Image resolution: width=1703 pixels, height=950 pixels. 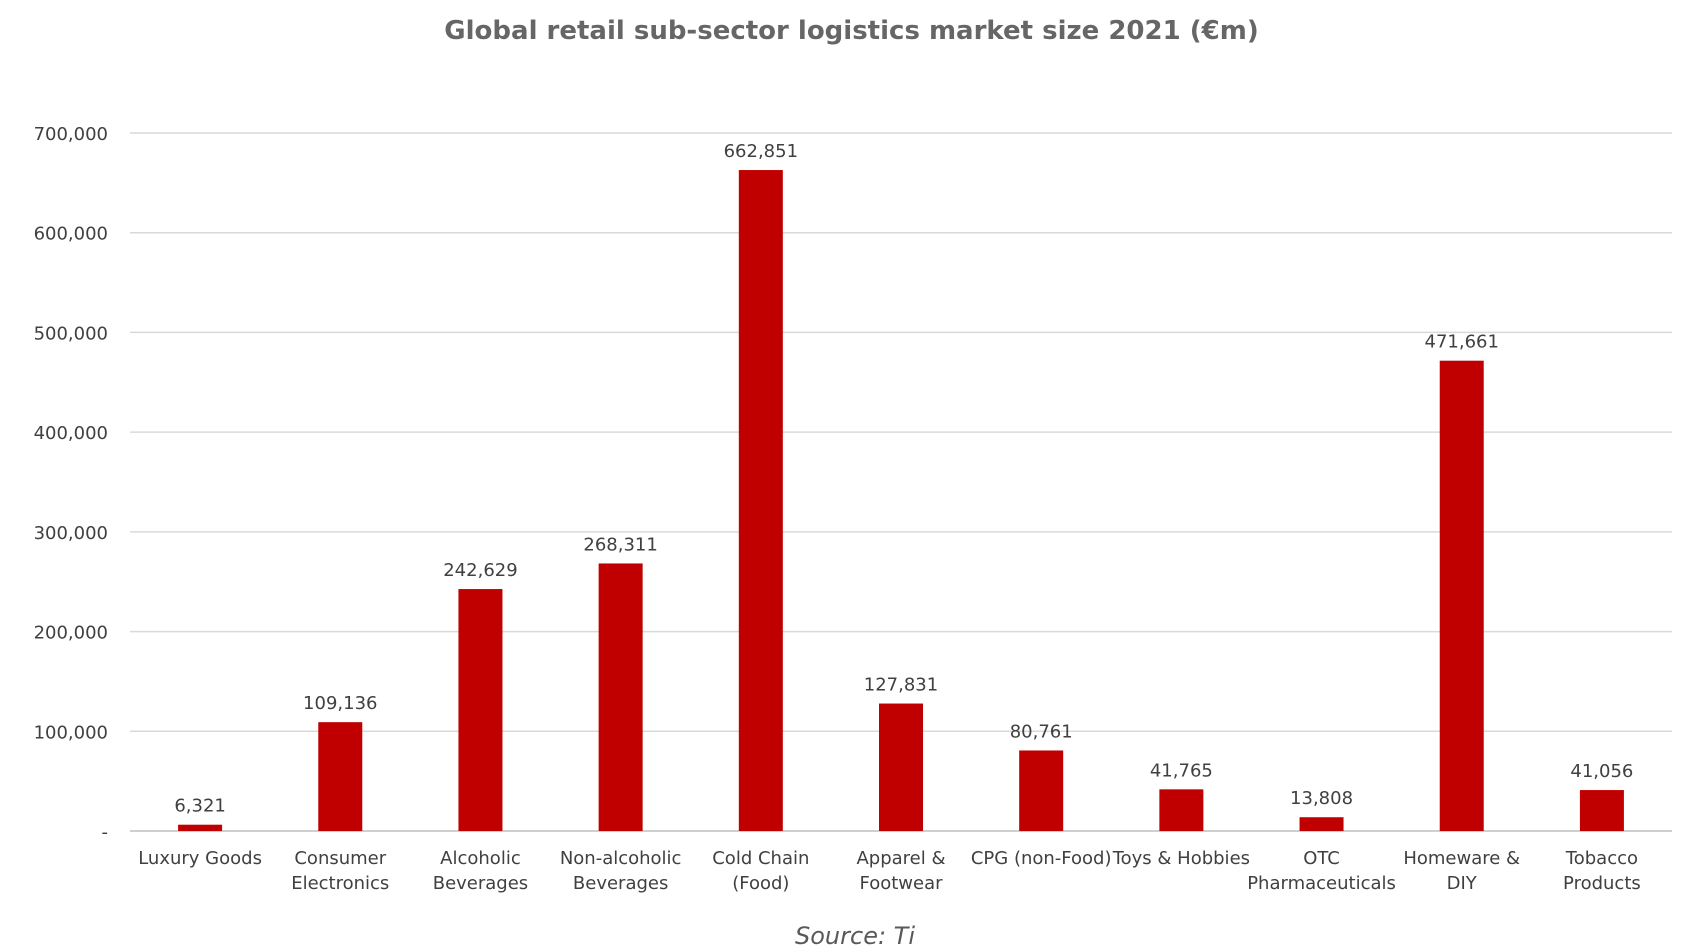 I want to click on y-tick-label: 700,000, so click(x=71, y=134).